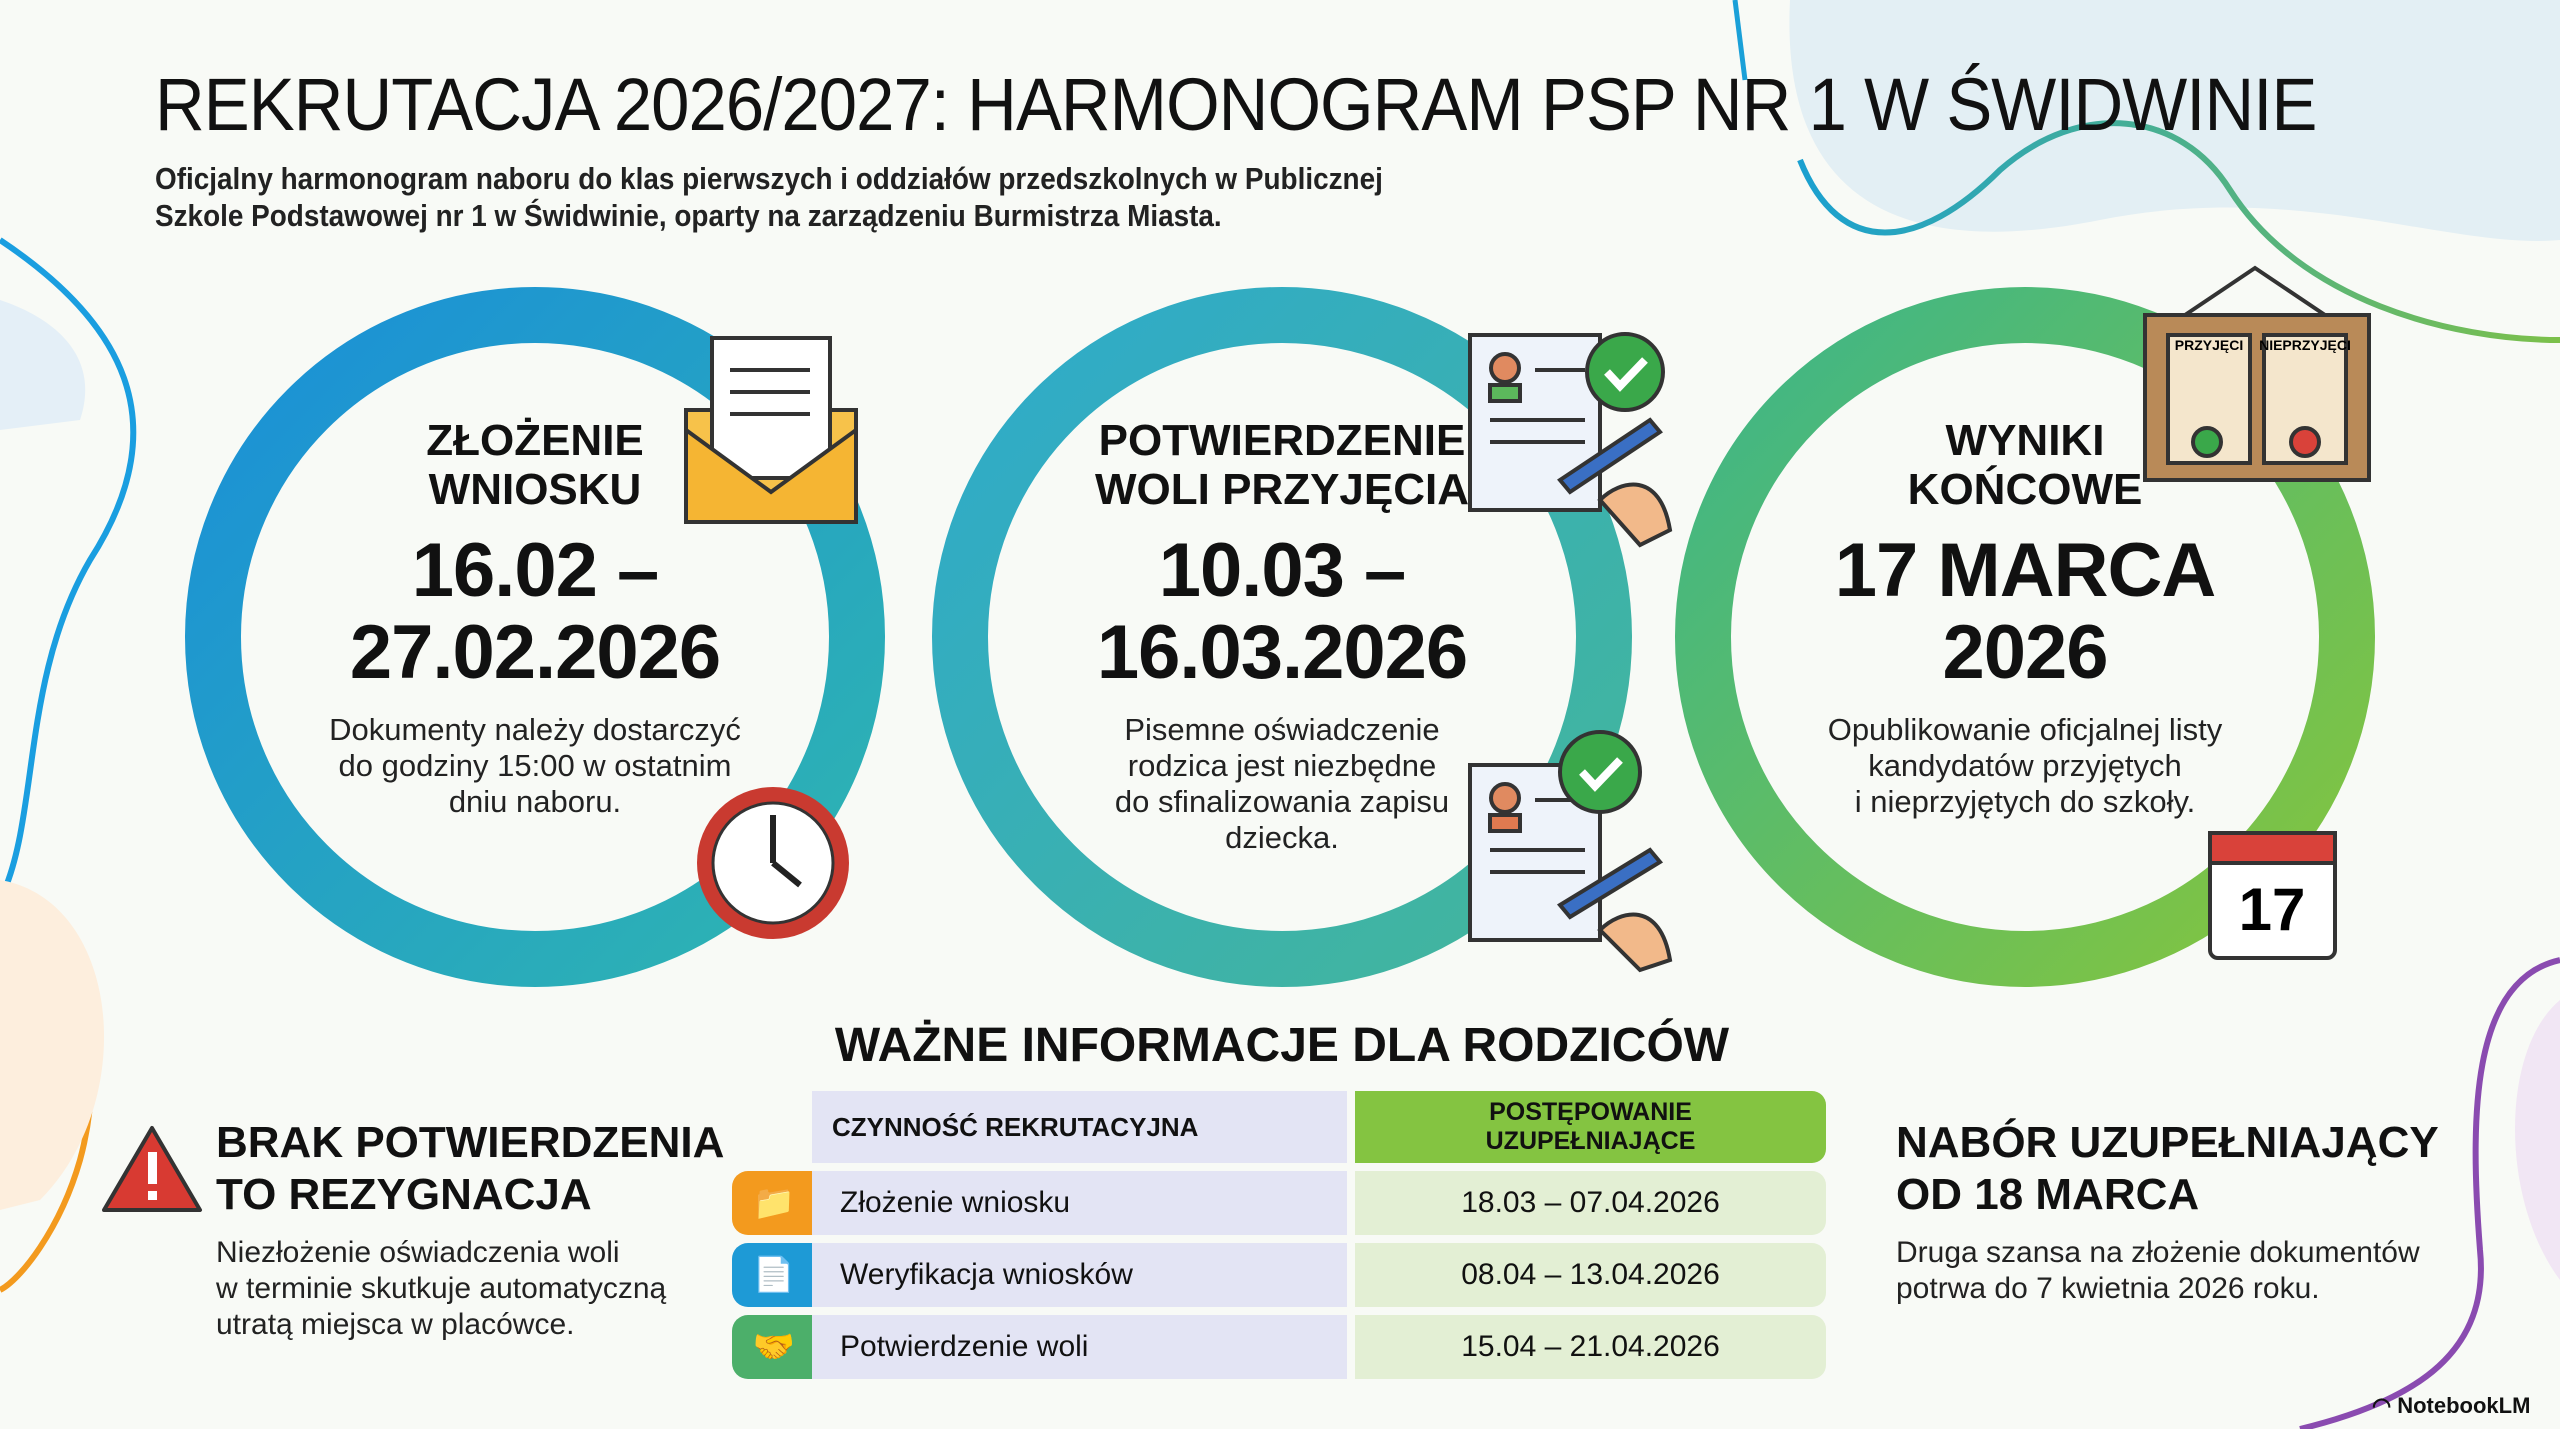 Image resolution: width=2560 pixels, height=1429 pixels. Describe the element at coordinates (535, 489) in the screenshot. I see `stage-head-line: WNIOSKU` at that location.